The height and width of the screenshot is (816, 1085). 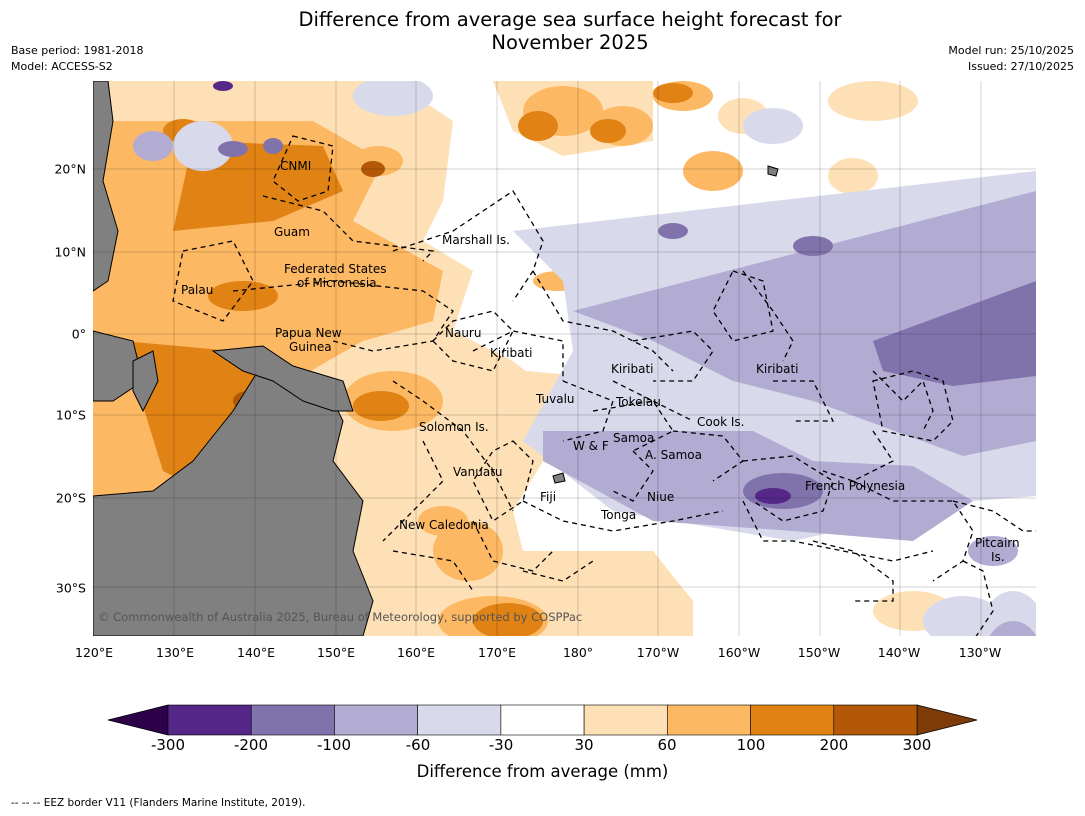 I want to click on colorbar-tick: 100, so click(x=751, y=745).